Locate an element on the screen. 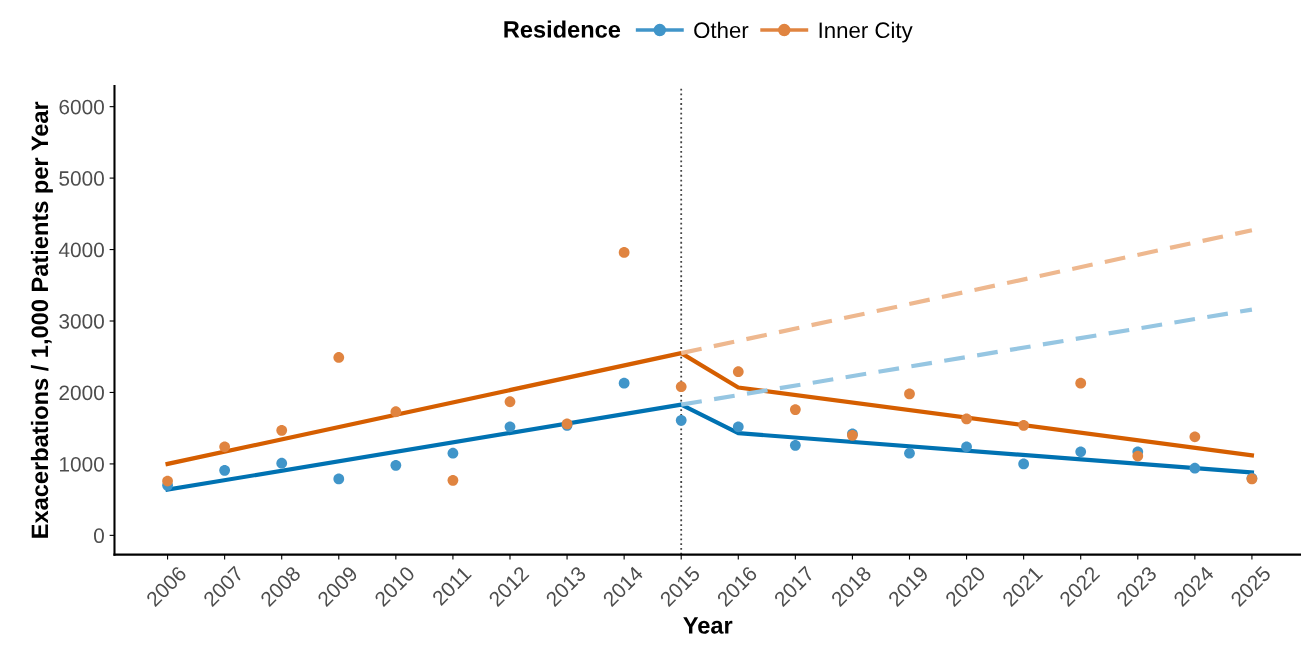 The width and height of the screenshot is (1301, 651). y-tick-label: 1000 is located at coordinates (82, 464).